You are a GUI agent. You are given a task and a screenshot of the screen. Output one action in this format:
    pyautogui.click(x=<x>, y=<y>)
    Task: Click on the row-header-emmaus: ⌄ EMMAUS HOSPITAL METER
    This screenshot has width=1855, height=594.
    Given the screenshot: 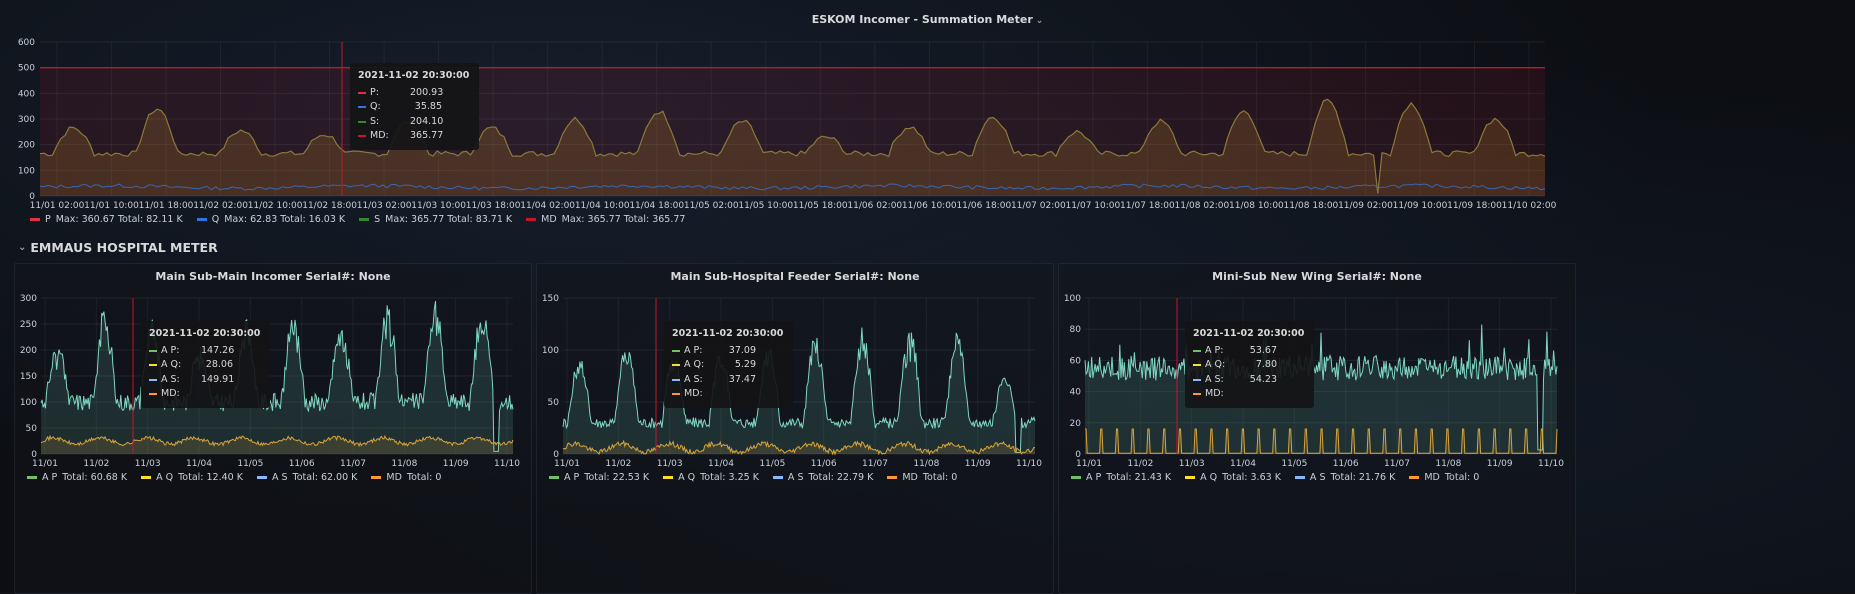 What is the action you would take?
    pyautogui.click(x=118, y=247)
    